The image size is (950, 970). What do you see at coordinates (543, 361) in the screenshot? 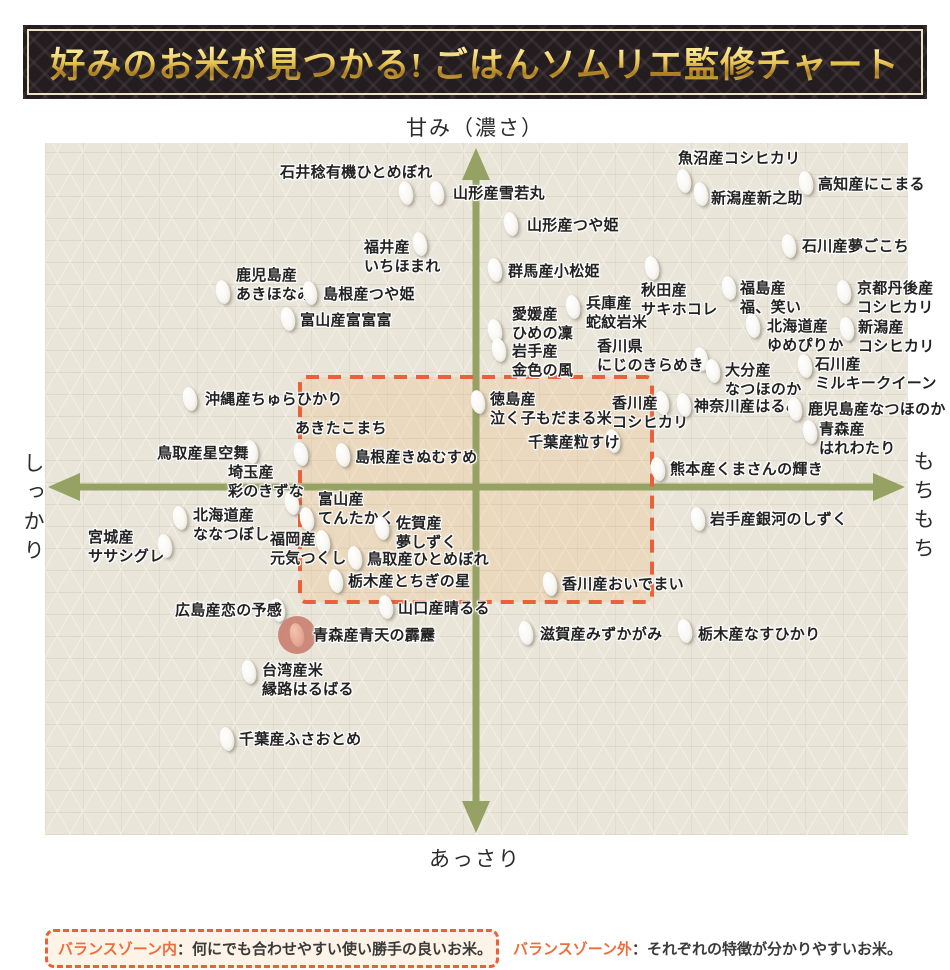
I see `rice-variety-label: 岩手産 金色の風` at bounding box center [543, 361].